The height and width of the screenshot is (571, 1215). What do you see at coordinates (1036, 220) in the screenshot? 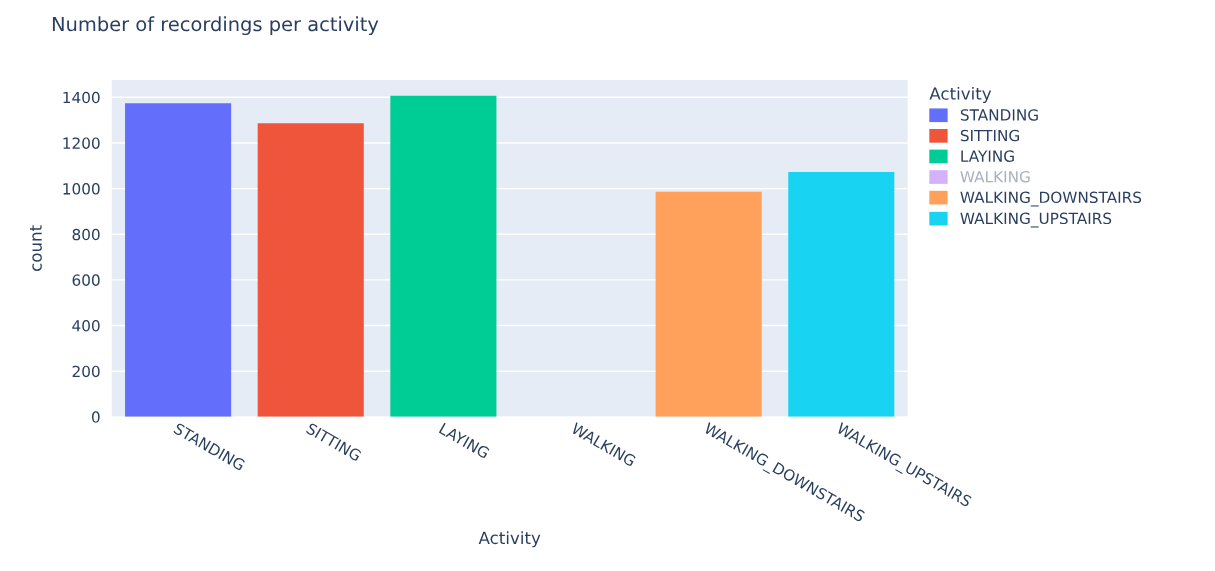
I see `legend-label: WALKING_UPSTAIRS` at bounding box center [1036, 220].